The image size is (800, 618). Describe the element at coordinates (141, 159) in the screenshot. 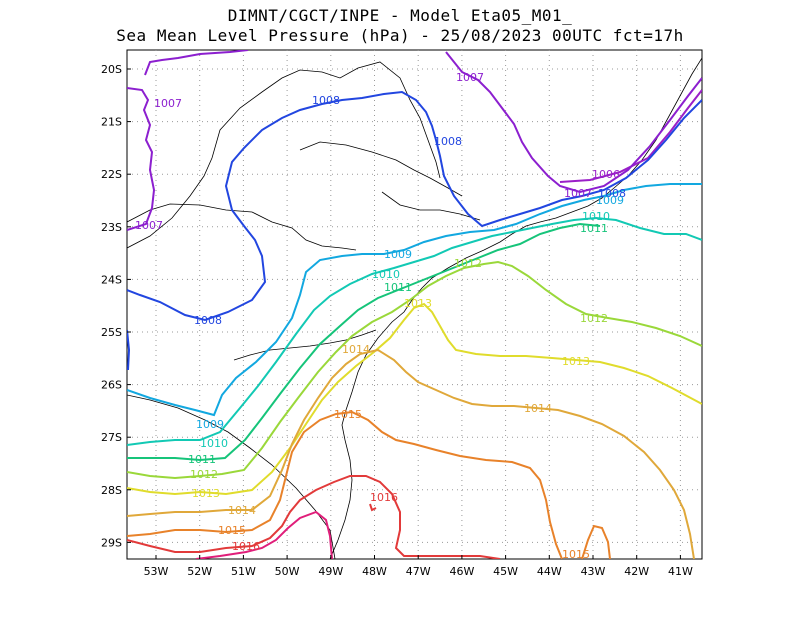

I see `isobar-1007-west` at that location.